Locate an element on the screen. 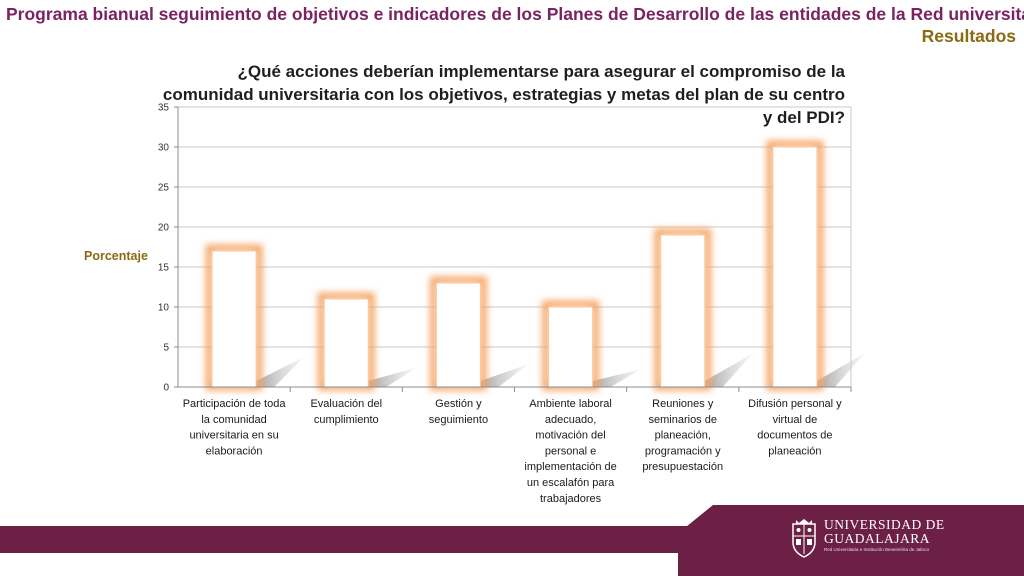 The image size is (1024, 576). y-tick-label: 20 is located at coordinates (164, 228).